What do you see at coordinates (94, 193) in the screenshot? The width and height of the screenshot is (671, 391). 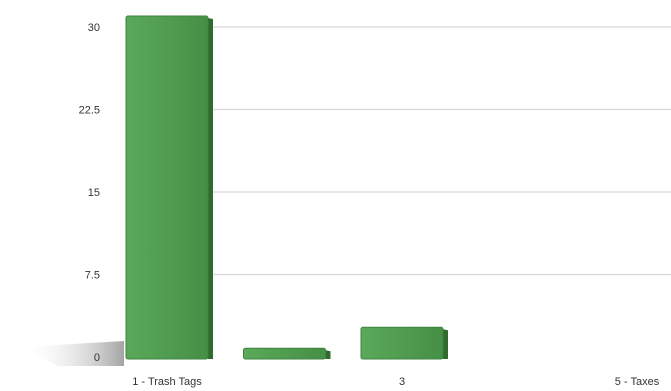 I see `y-tick-label: 15` at bounding box center [94, 193].